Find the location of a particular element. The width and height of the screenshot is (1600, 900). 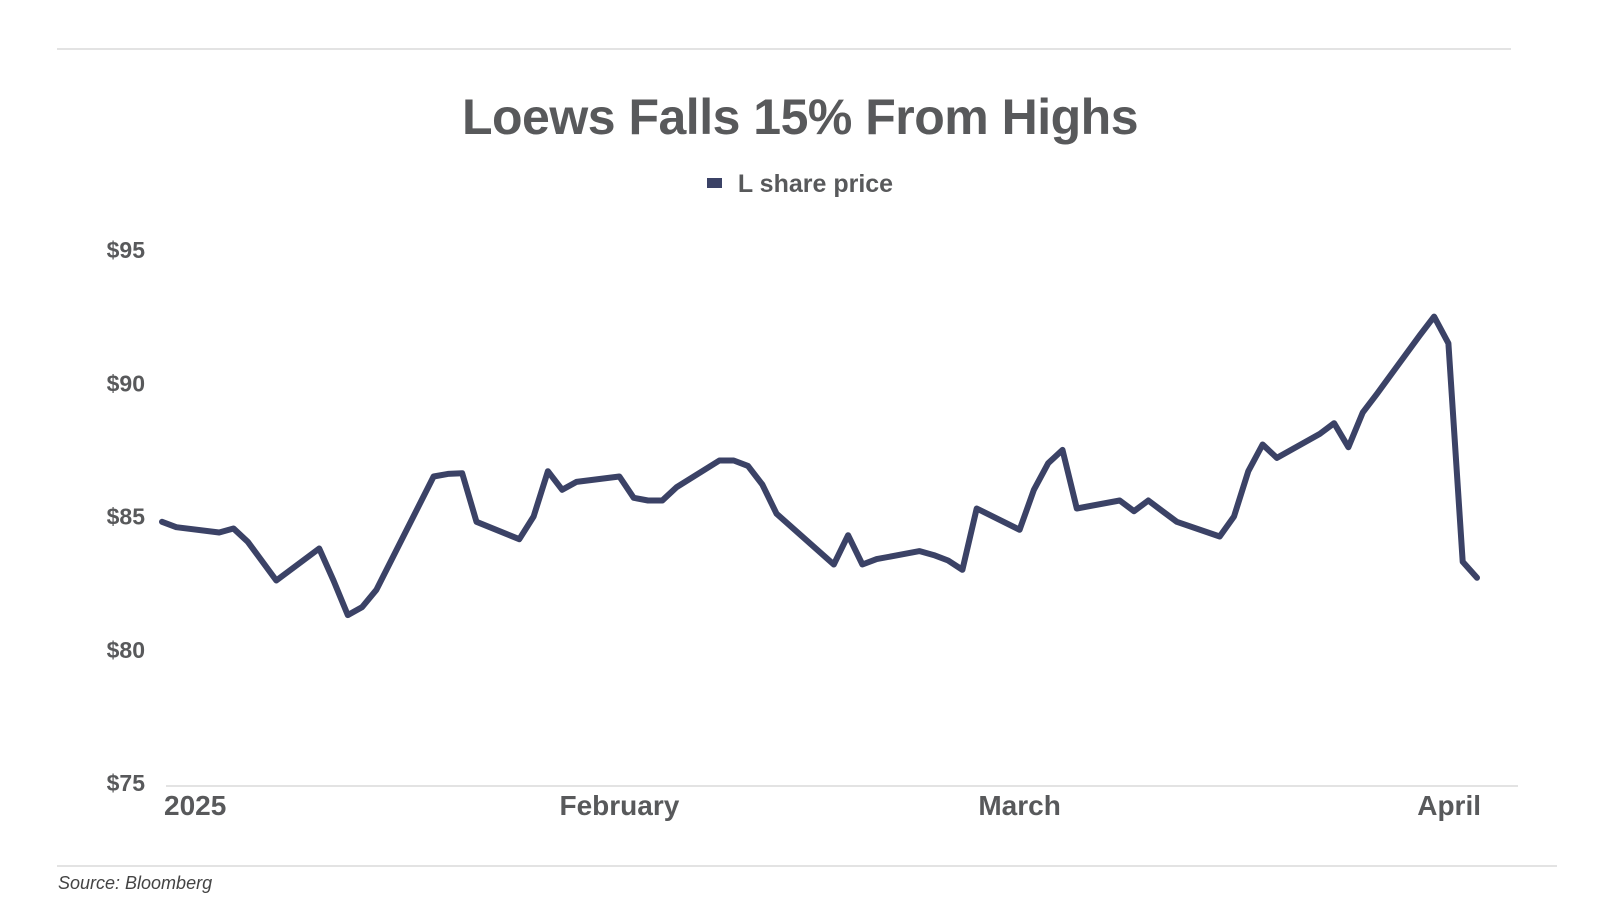

x-tick-label: April is located at coordinates (1449, 805).